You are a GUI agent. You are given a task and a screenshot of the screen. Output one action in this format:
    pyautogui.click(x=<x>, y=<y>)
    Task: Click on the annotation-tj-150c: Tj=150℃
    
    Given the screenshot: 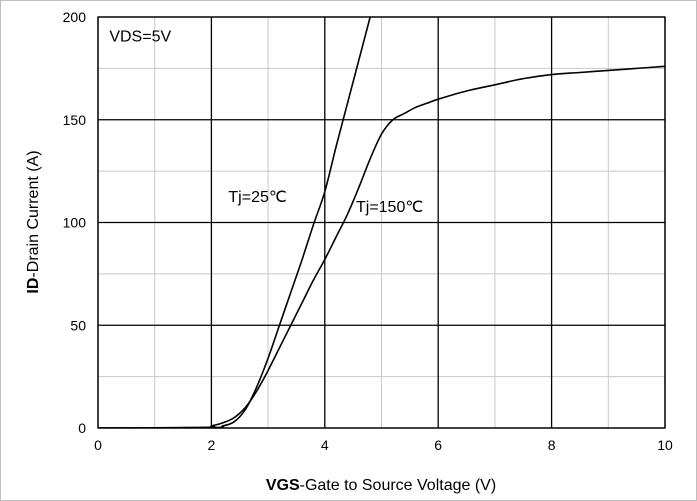 What is the action you would take?
    pyautogui.click(x=389, y=207)
    